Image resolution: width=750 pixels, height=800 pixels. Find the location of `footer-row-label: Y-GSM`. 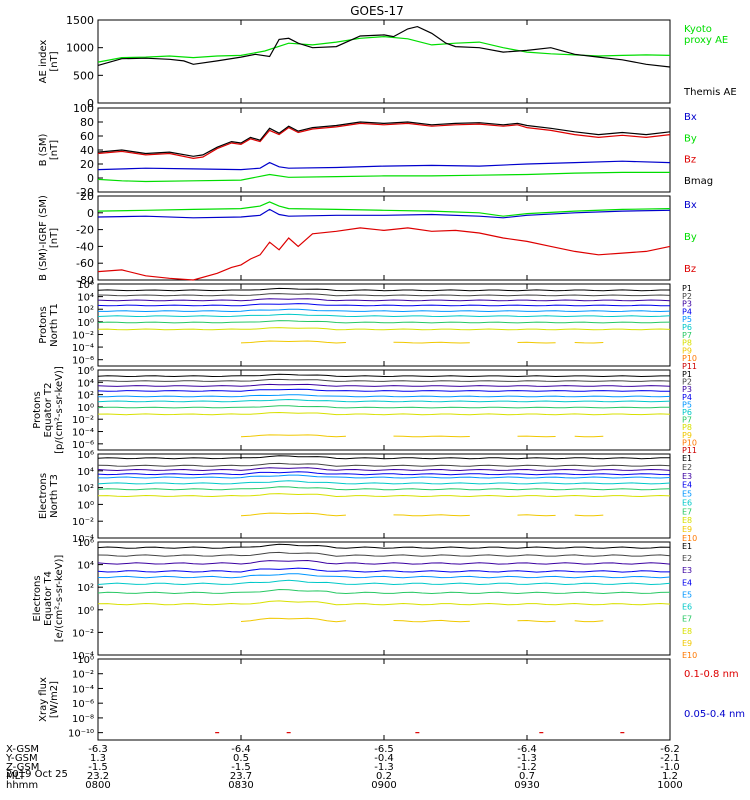

footer-row-label: Y-GSM is located at coordinates (21, 758).